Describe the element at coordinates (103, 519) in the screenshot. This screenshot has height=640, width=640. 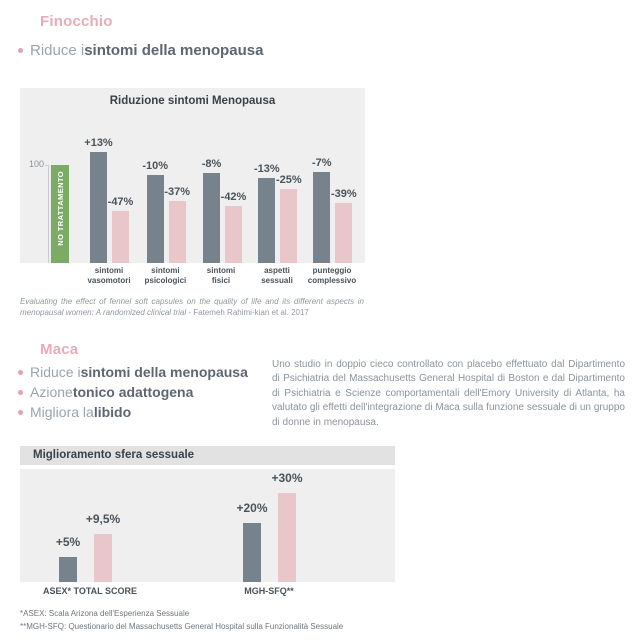
I see `bar-pink-asex-total-score-value: +9,5%` at that location.